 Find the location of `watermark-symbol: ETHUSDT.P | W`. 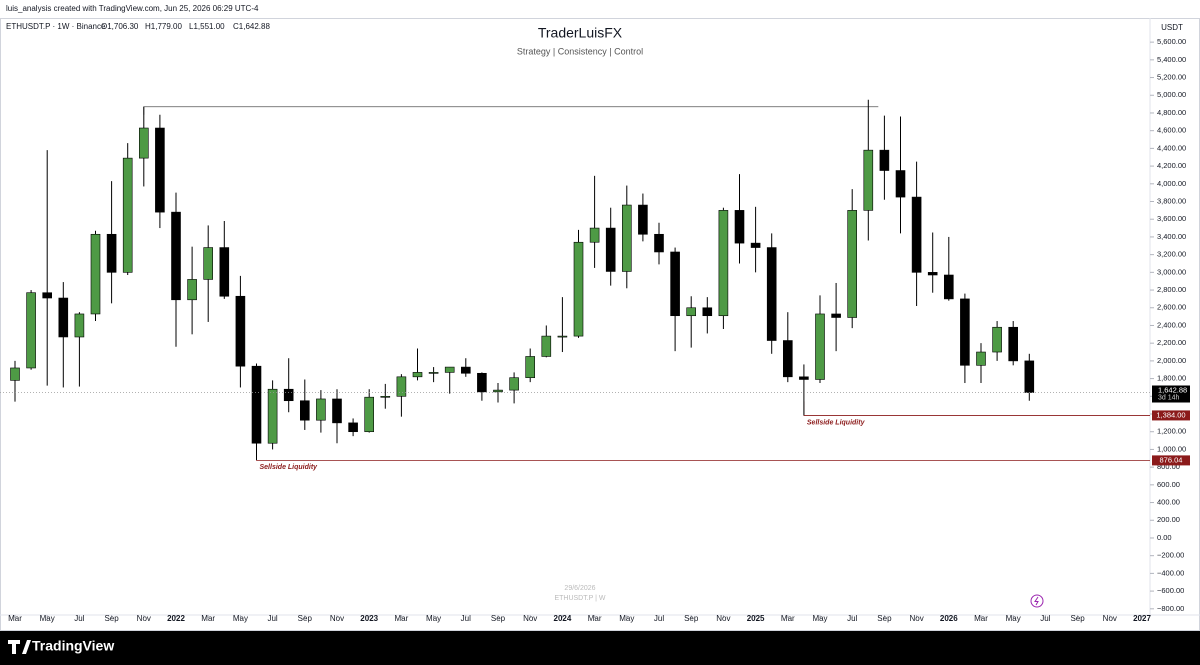

watermark-symbol: ETHUSDT.P | W is located at coordinates (579, 598).